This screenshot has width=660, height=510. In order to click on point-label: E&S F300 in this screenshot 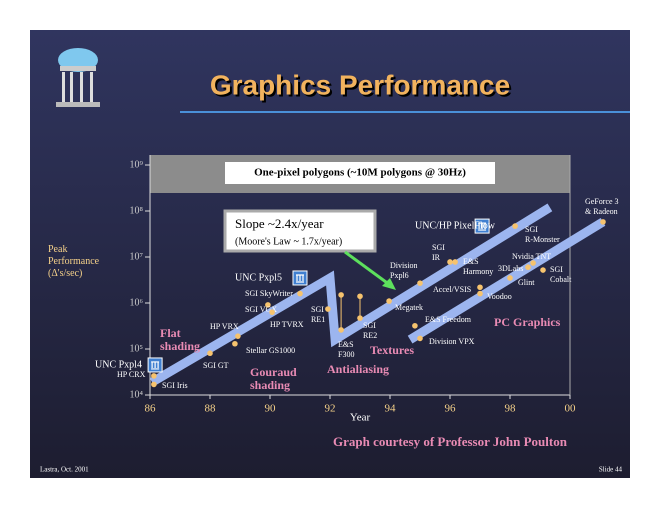, I will do `click(346, 349)`.